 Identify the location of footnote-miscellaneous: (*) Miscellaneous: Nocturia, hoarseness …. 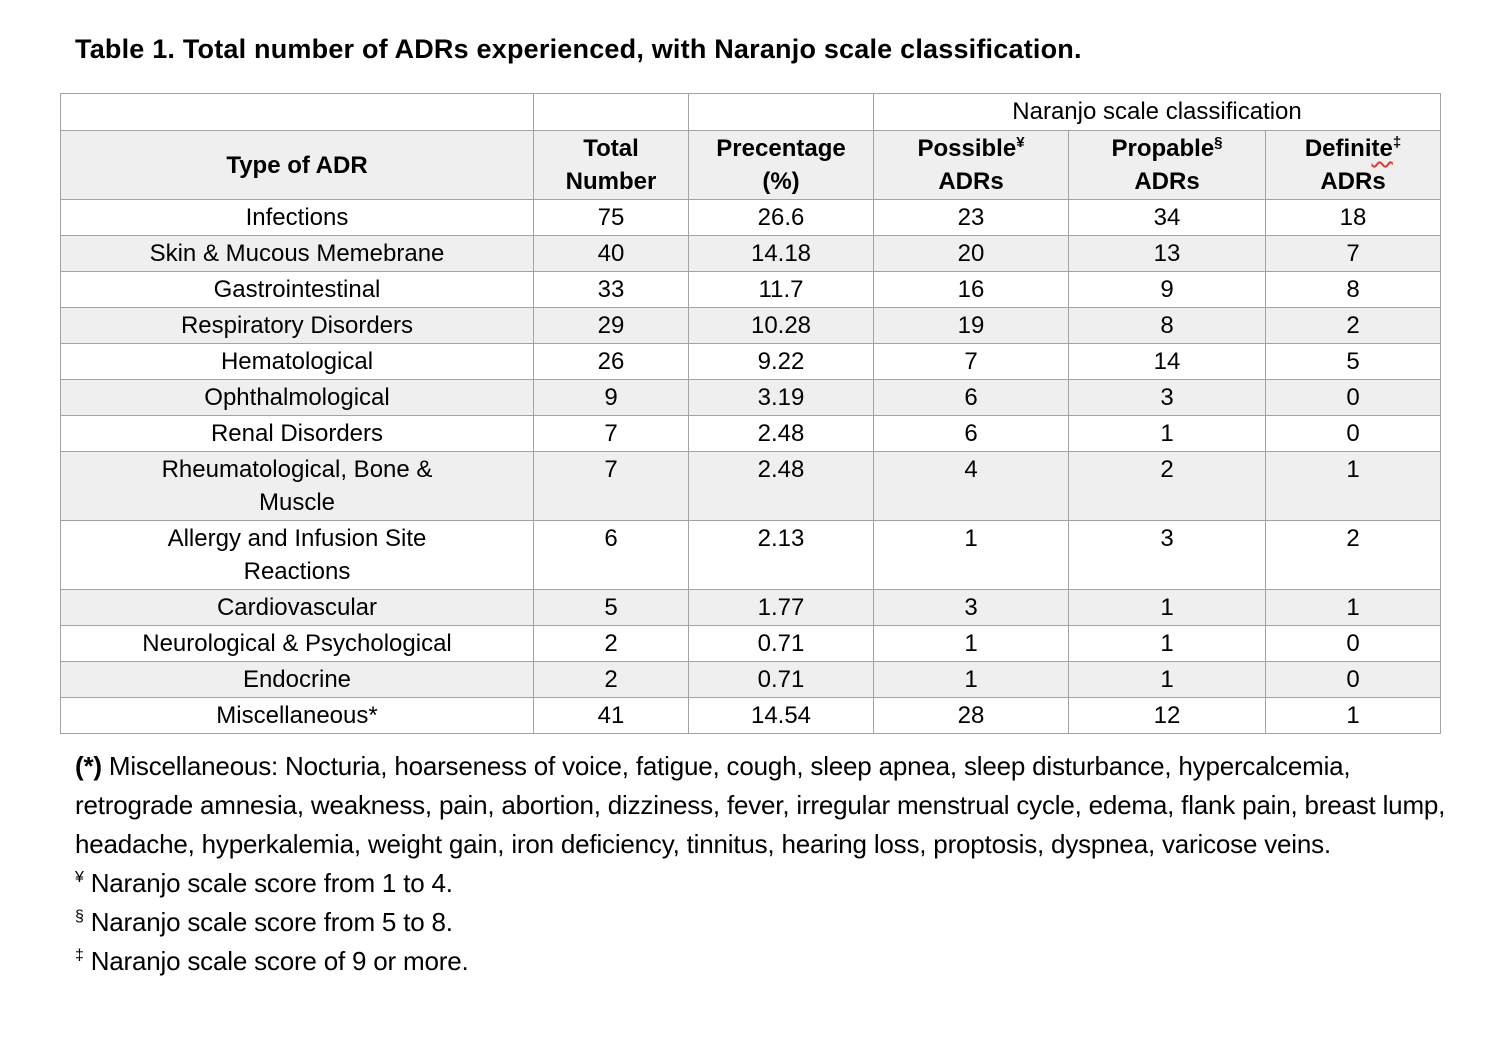
(771, 805).